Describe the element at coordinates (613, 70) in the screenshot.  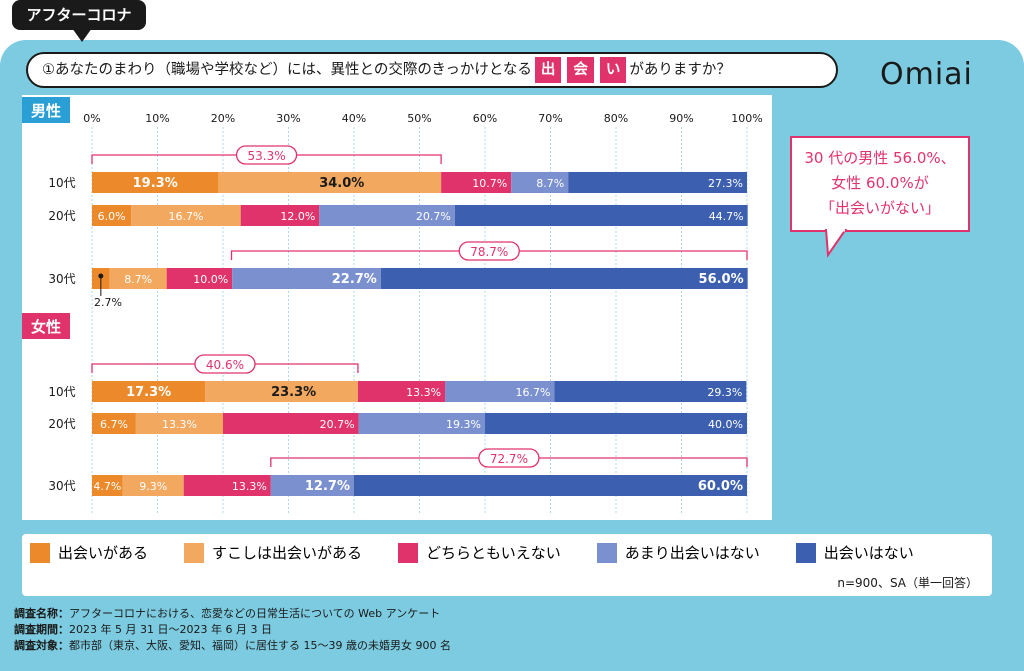
I see `question-highlight-3: い` at that location.